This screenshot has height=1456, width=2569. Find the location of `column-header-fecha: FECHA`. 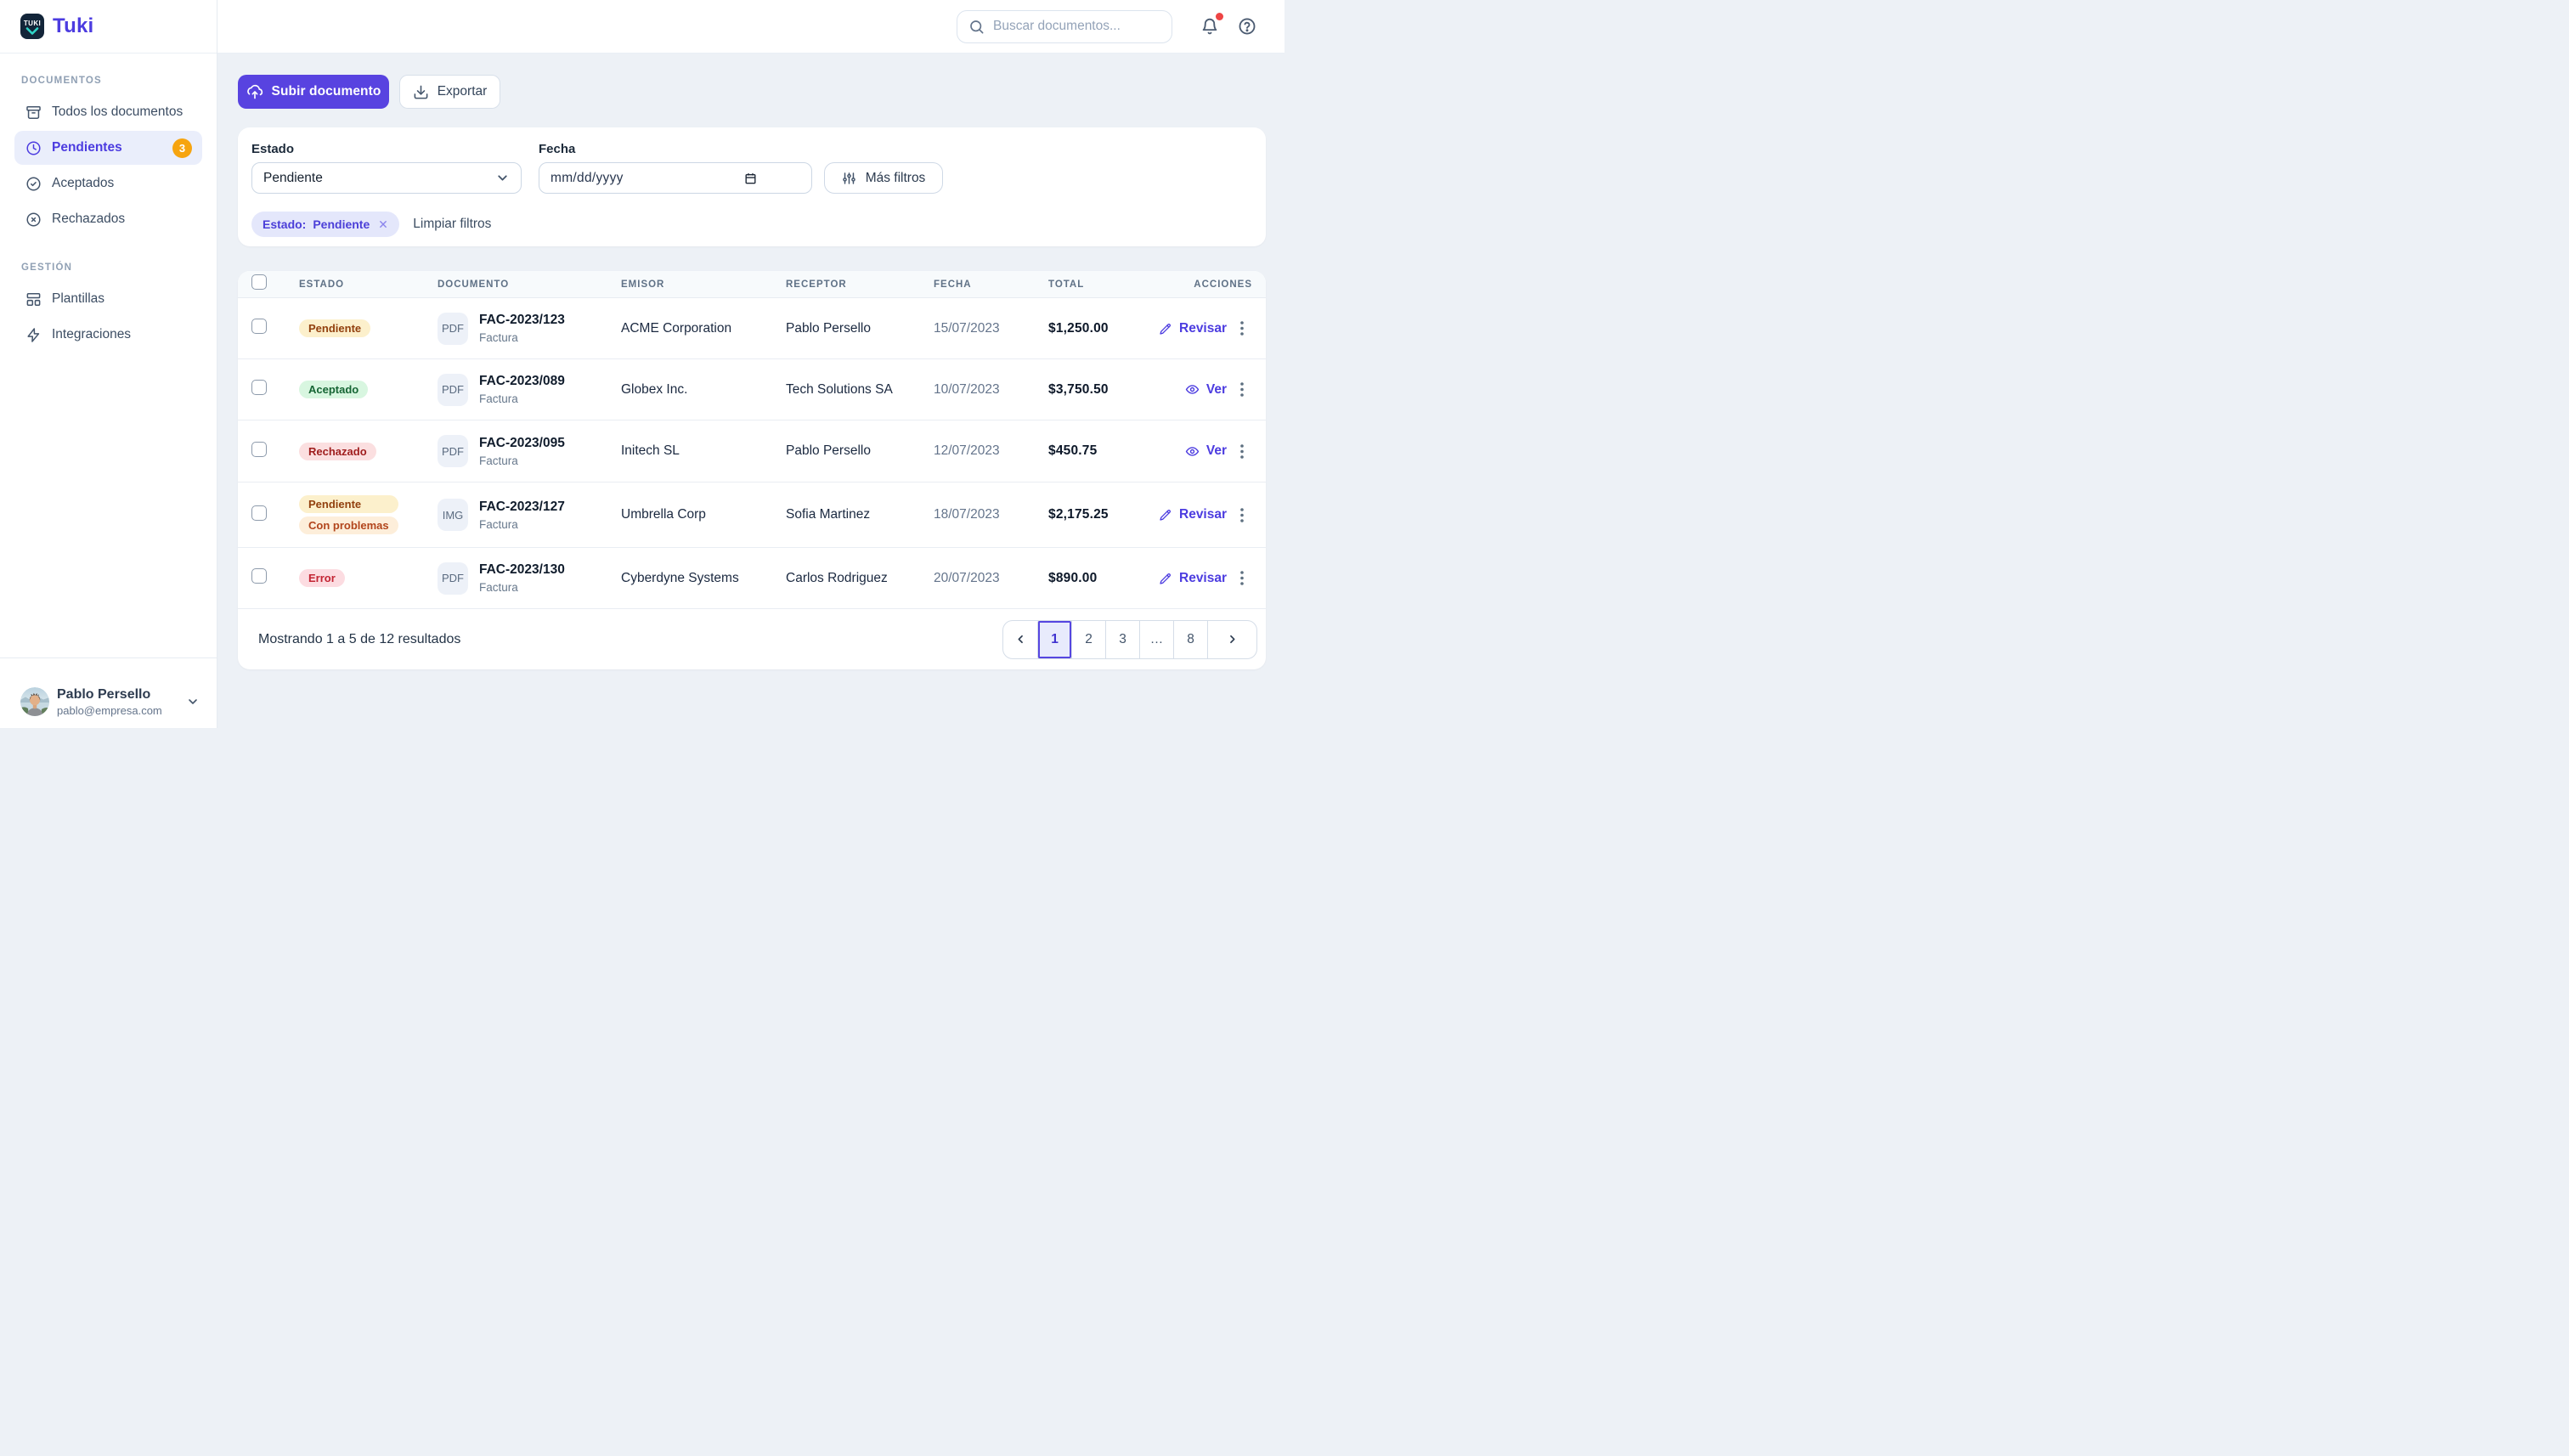

column-header-fecha: FECHA is located at coordinates (953, 285).